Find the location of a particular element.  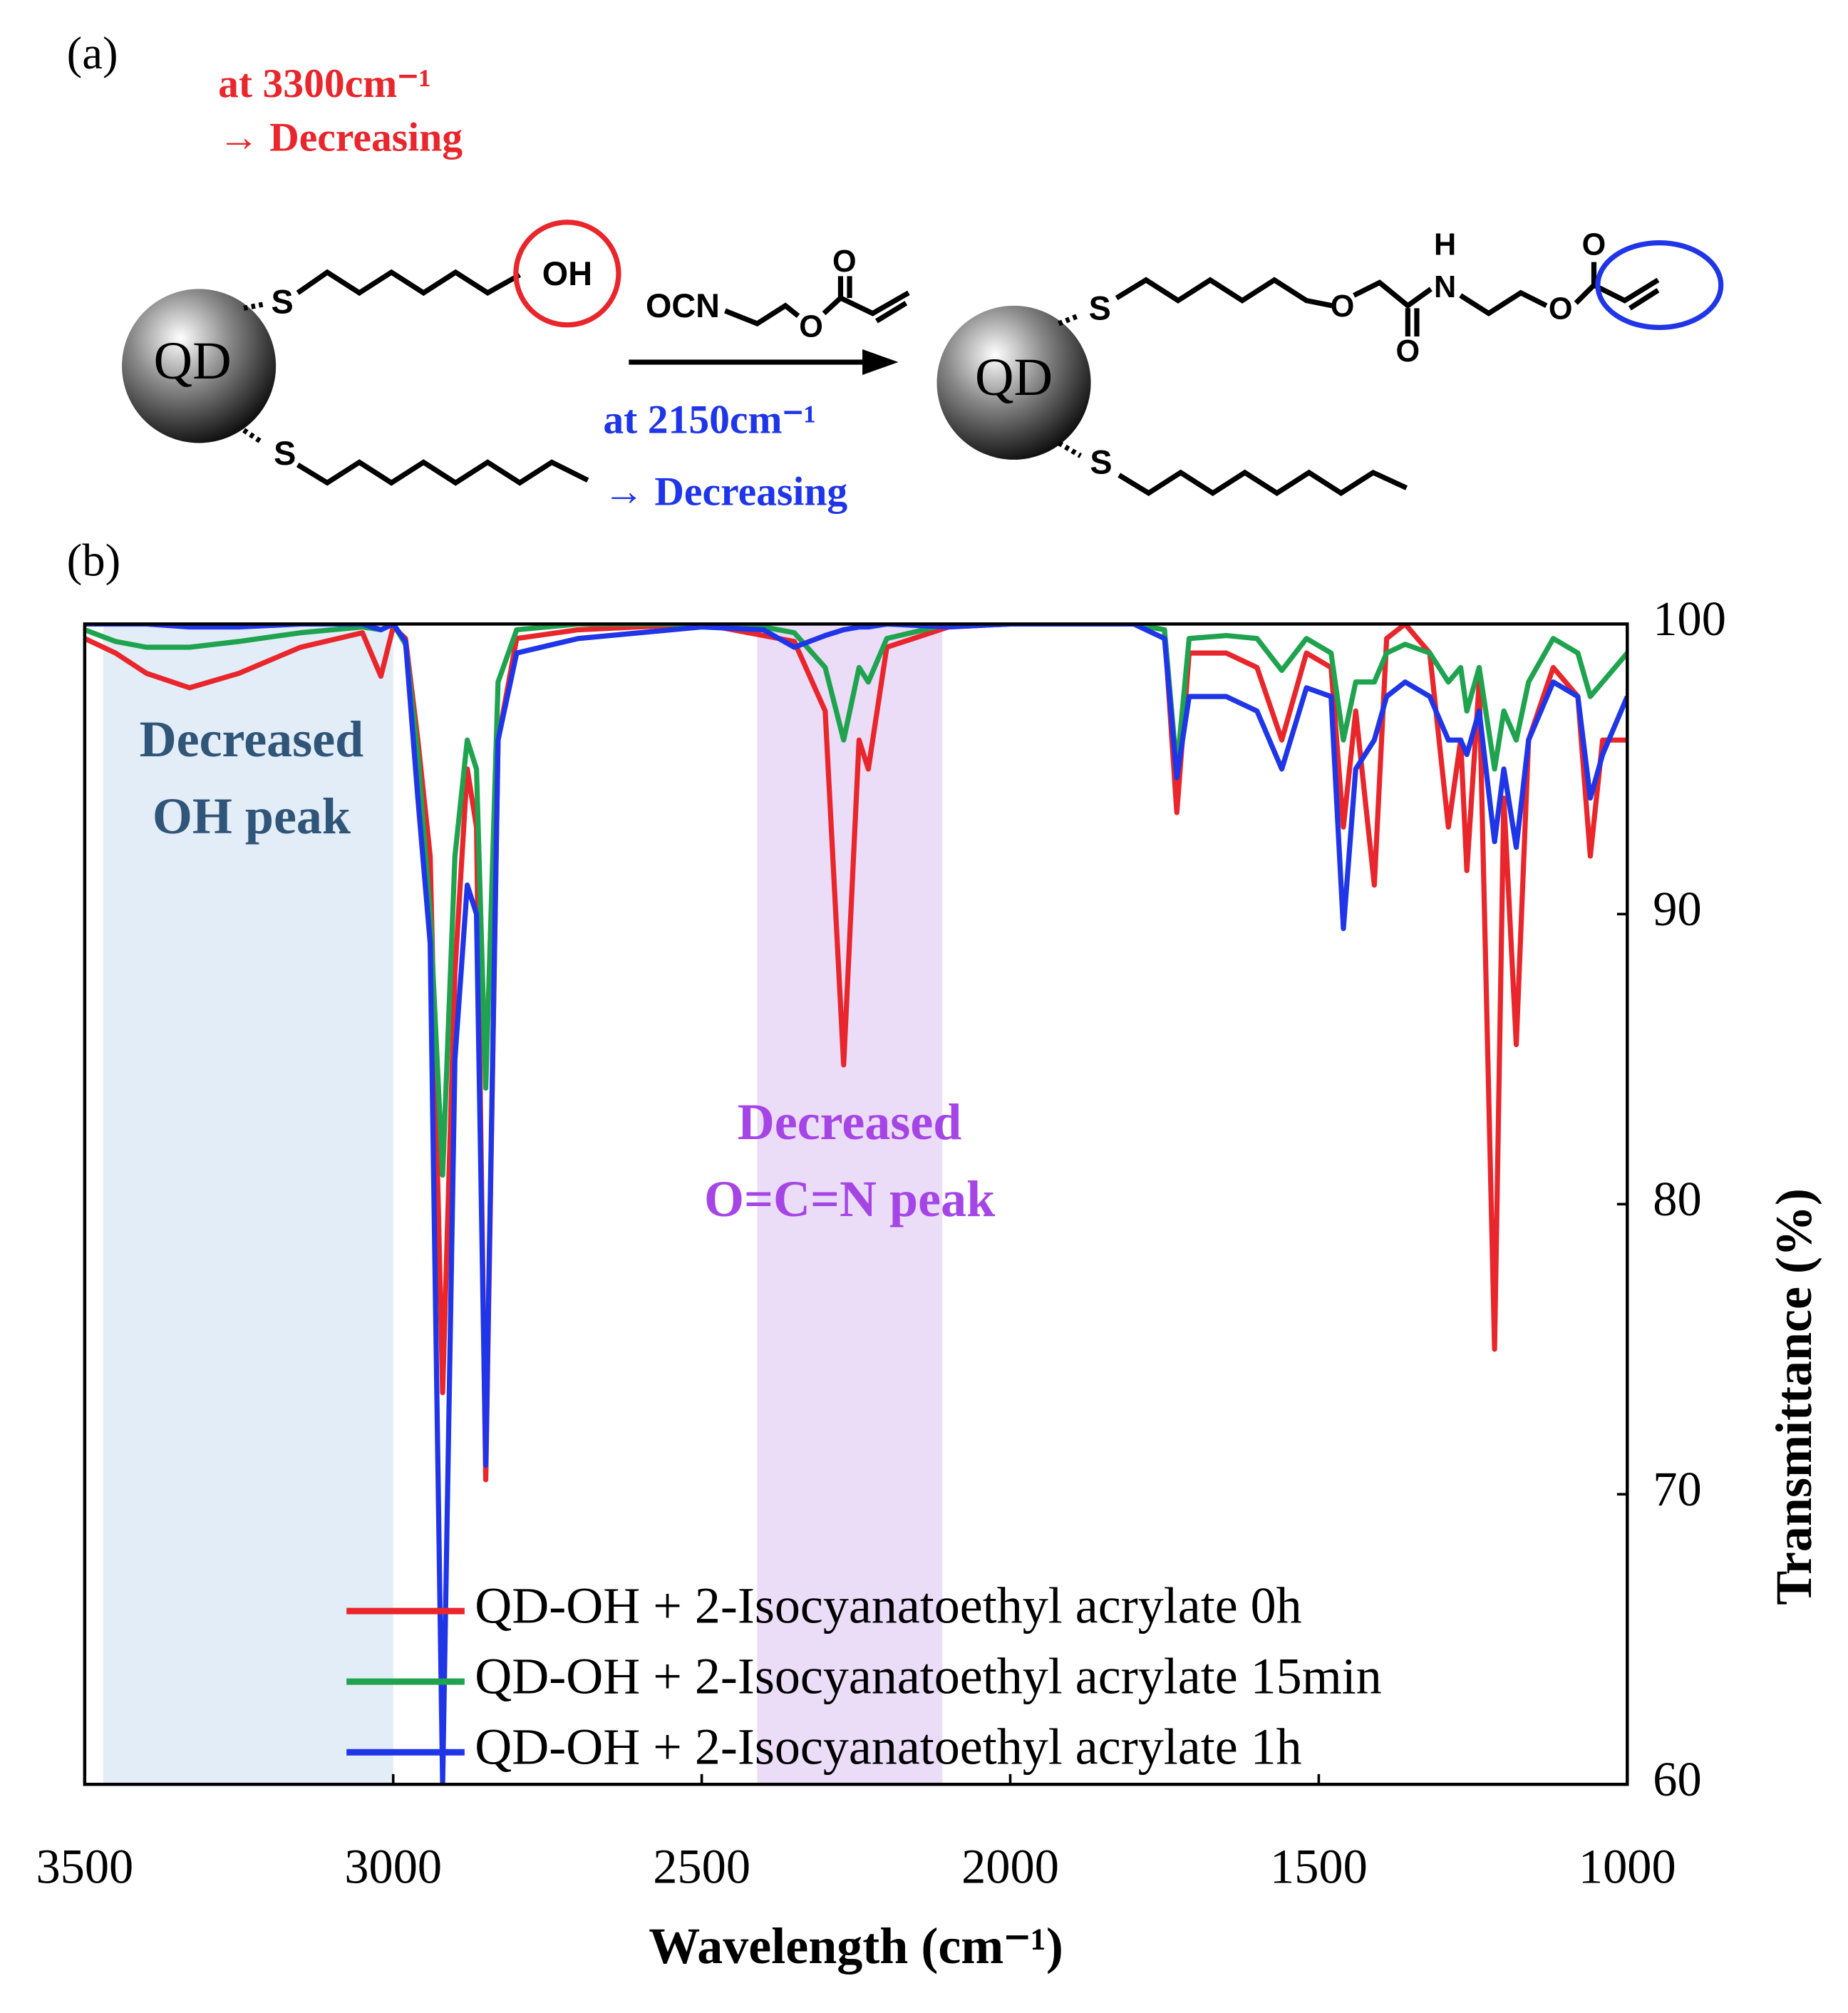

diagram-label: (a) is located at coordinates (92, 53).